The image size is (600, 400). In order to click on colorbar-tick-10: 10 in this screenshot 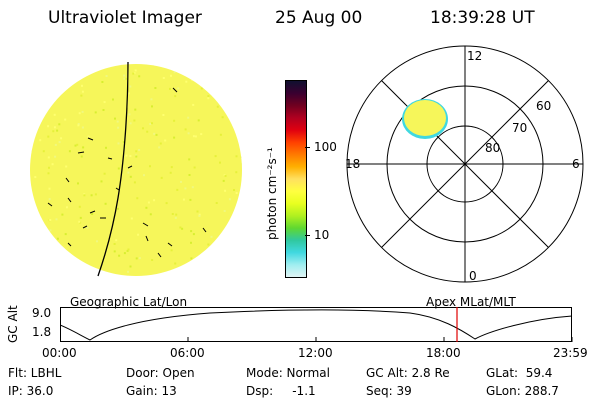, I will do `click(322, 235)`.